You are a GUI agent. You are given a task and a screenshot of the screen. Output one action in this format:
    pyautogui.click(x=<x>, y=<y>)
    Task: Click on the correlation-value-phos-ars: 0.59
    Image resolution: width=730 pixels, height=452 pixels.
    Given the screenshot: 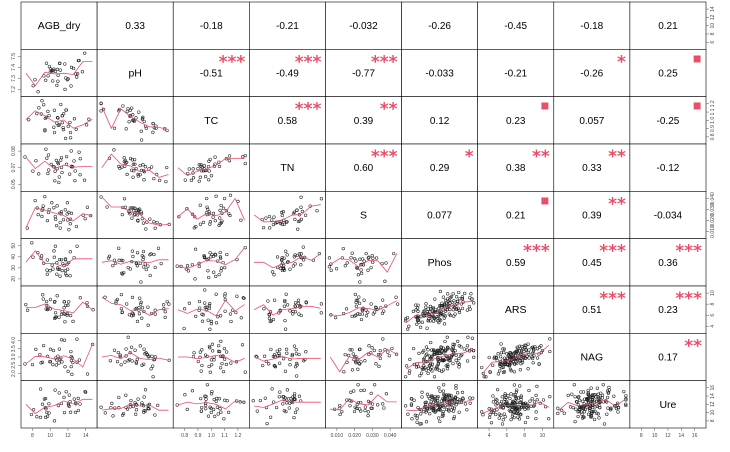 What is the action you would take?
    pyautogui.click(x=516, y=263)
    